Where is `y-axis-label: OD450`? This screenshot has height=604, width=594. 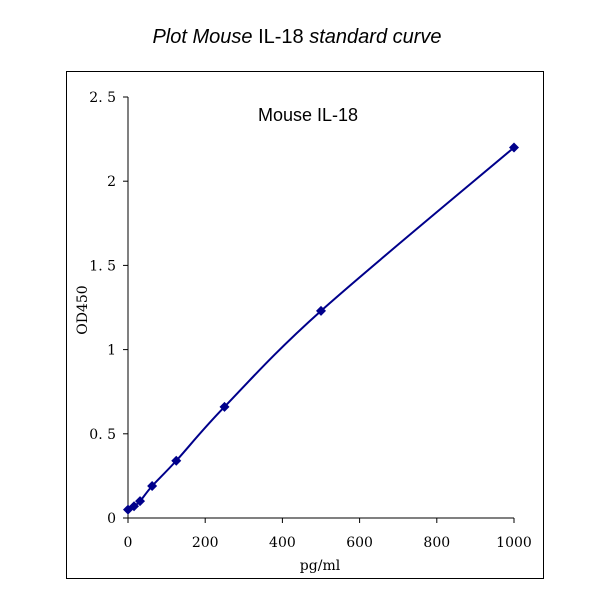
y-axis-label: OD450 is located at coordinates (83, 309).